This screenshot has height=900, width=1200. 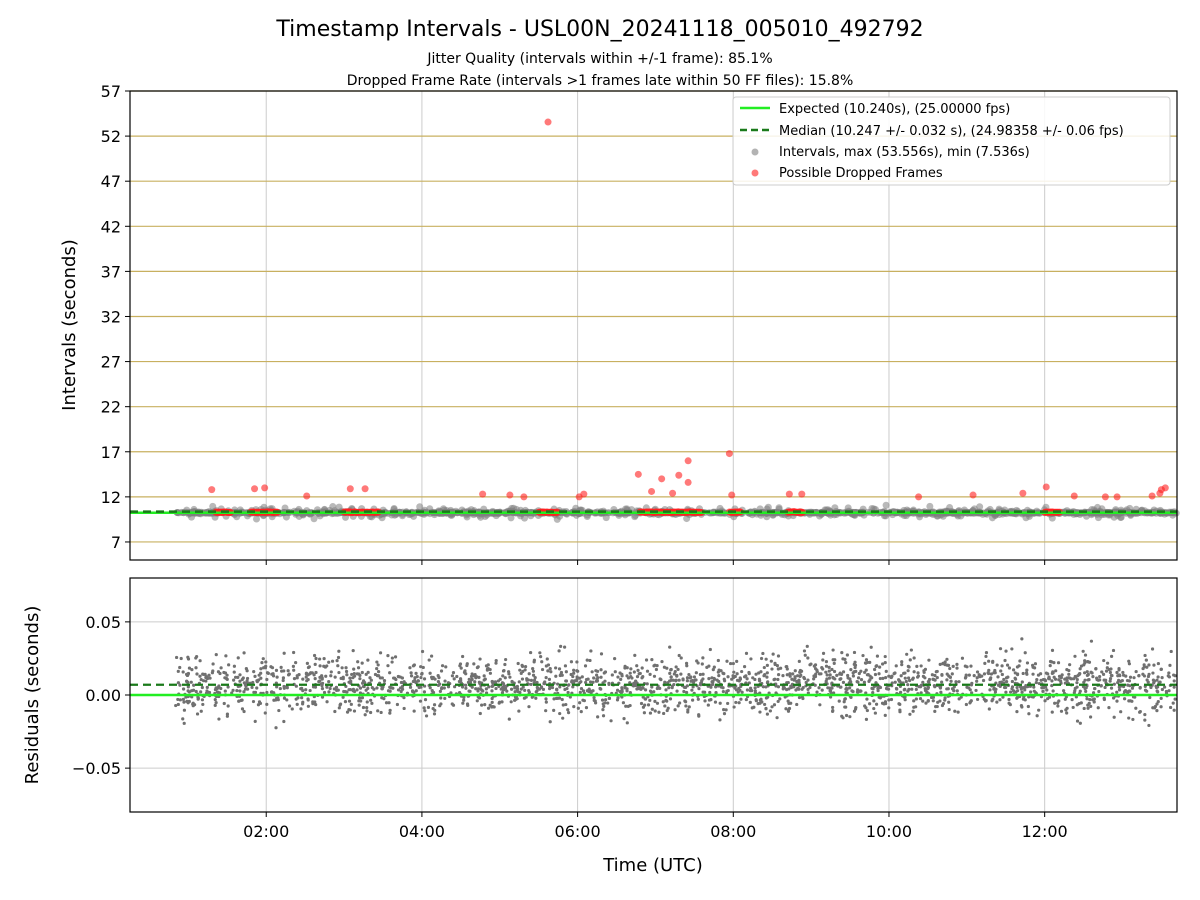 What do you see at coordinates (96, 768) in the screenshot?
I see `y-tick-label: −0.05` at bounding box center [96, 768].